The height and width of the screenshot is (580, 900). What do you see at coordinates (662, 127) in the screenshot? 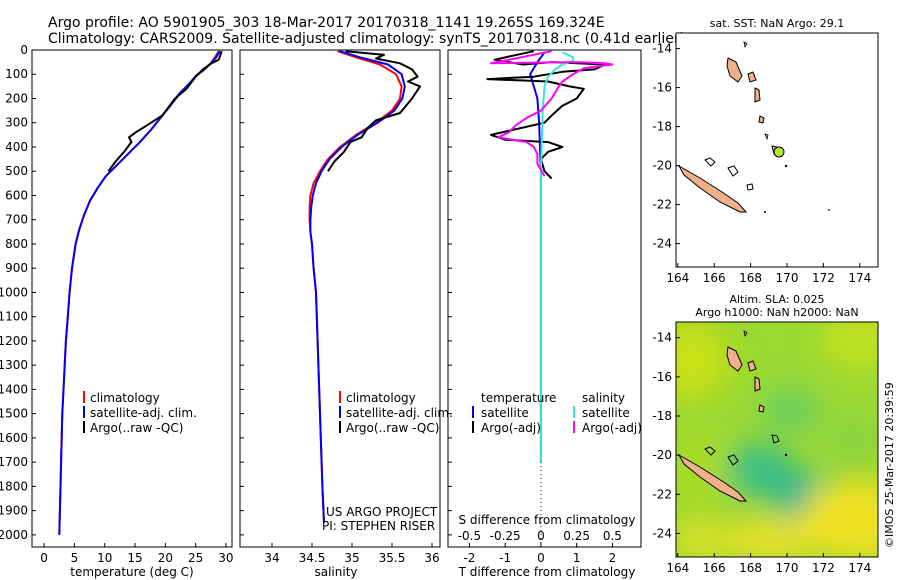
I see `map-y-tick-label: -18` at bounding box center [662, 127].